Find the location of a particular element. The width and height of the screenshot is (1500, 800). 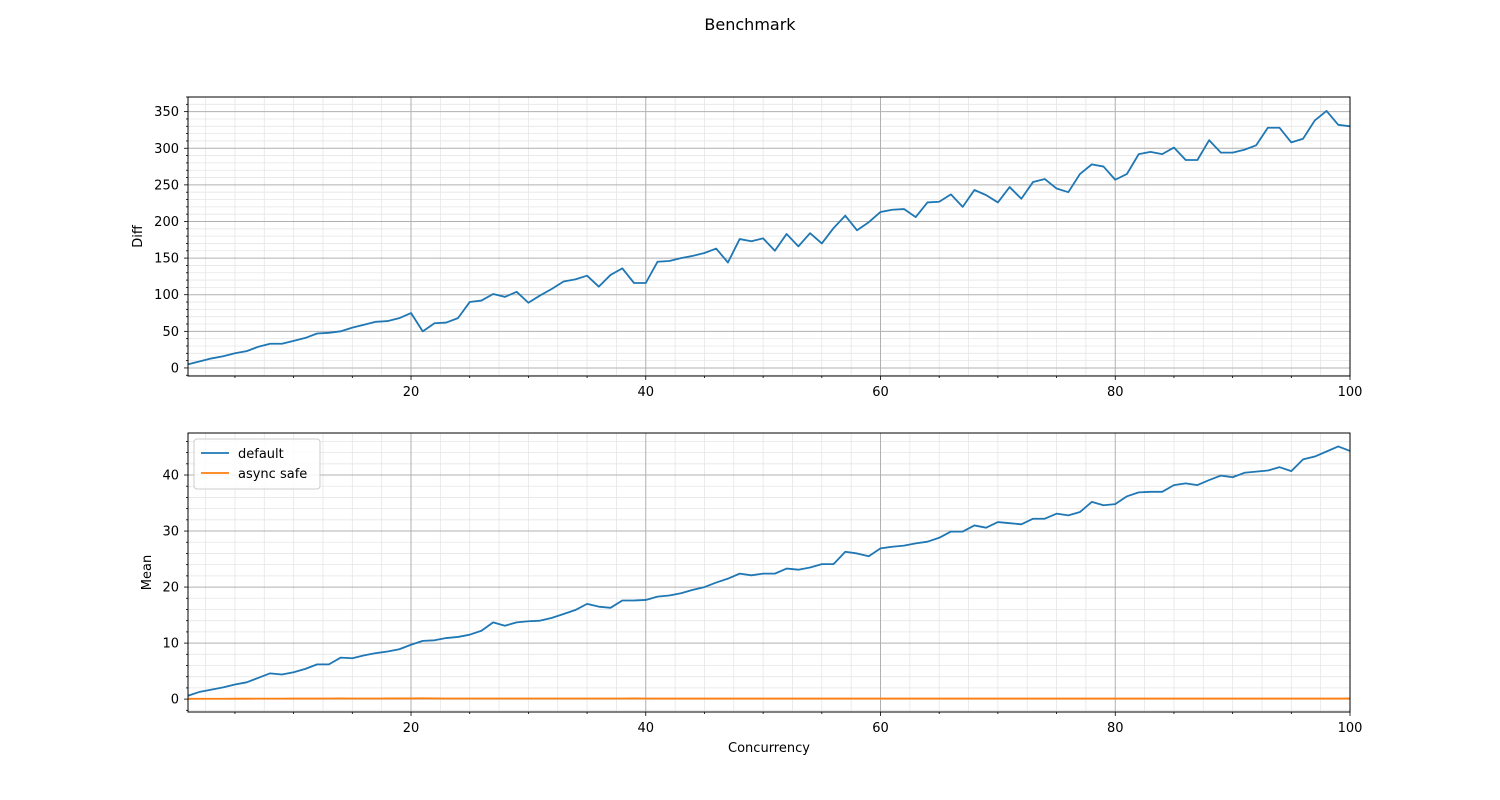

x-axis-label: Concurrency is located at coordinates (769, 748).